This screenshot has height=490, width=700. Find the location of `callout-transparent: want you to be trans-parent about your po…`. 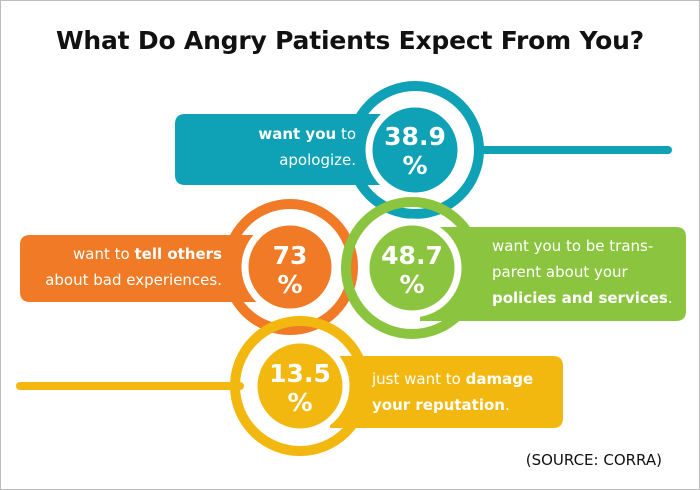

callout-transparent: want you to be trans-parent about your po… is located at coordinates (587, 272).